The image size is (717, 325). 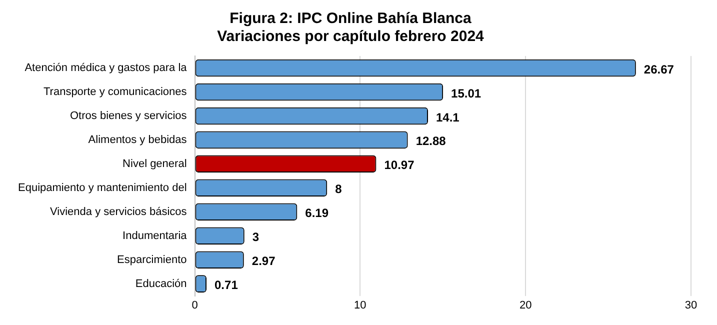 What do you see at coordinates (351, 37) in the screenshot?
I see `chart-subtitle: Variaciones por capítulo febrero 2024` at bounding box center [351, 37].